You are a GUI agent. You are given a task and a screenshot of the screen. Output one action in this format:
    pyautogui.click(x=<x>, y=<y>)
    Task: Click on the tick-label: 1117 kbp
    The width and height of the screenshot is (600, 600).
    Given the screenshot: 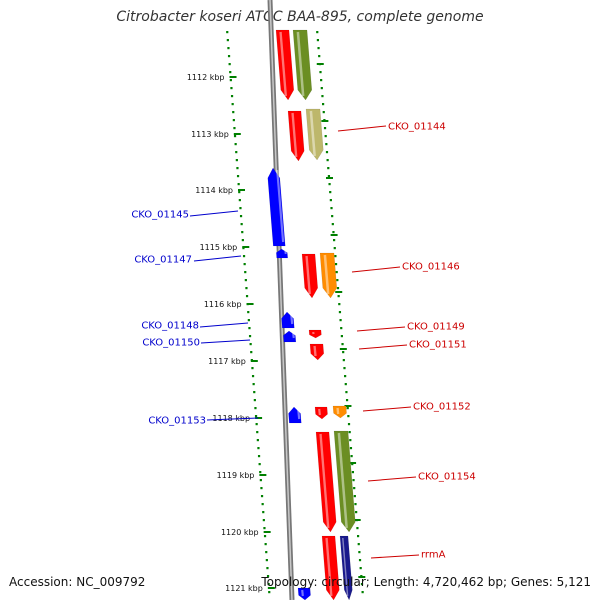 What is the action you would take?
    pyautogui.click(x=227, y=361)
    